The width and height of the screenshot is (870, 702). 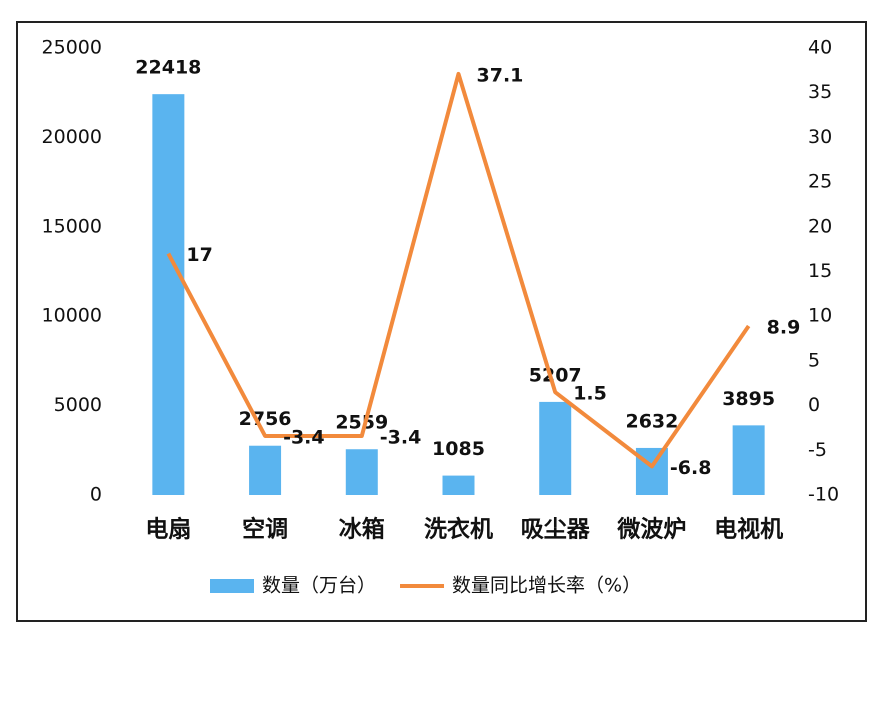 I want to click on line-data-label: 8.9, so click(x=784, y=328).